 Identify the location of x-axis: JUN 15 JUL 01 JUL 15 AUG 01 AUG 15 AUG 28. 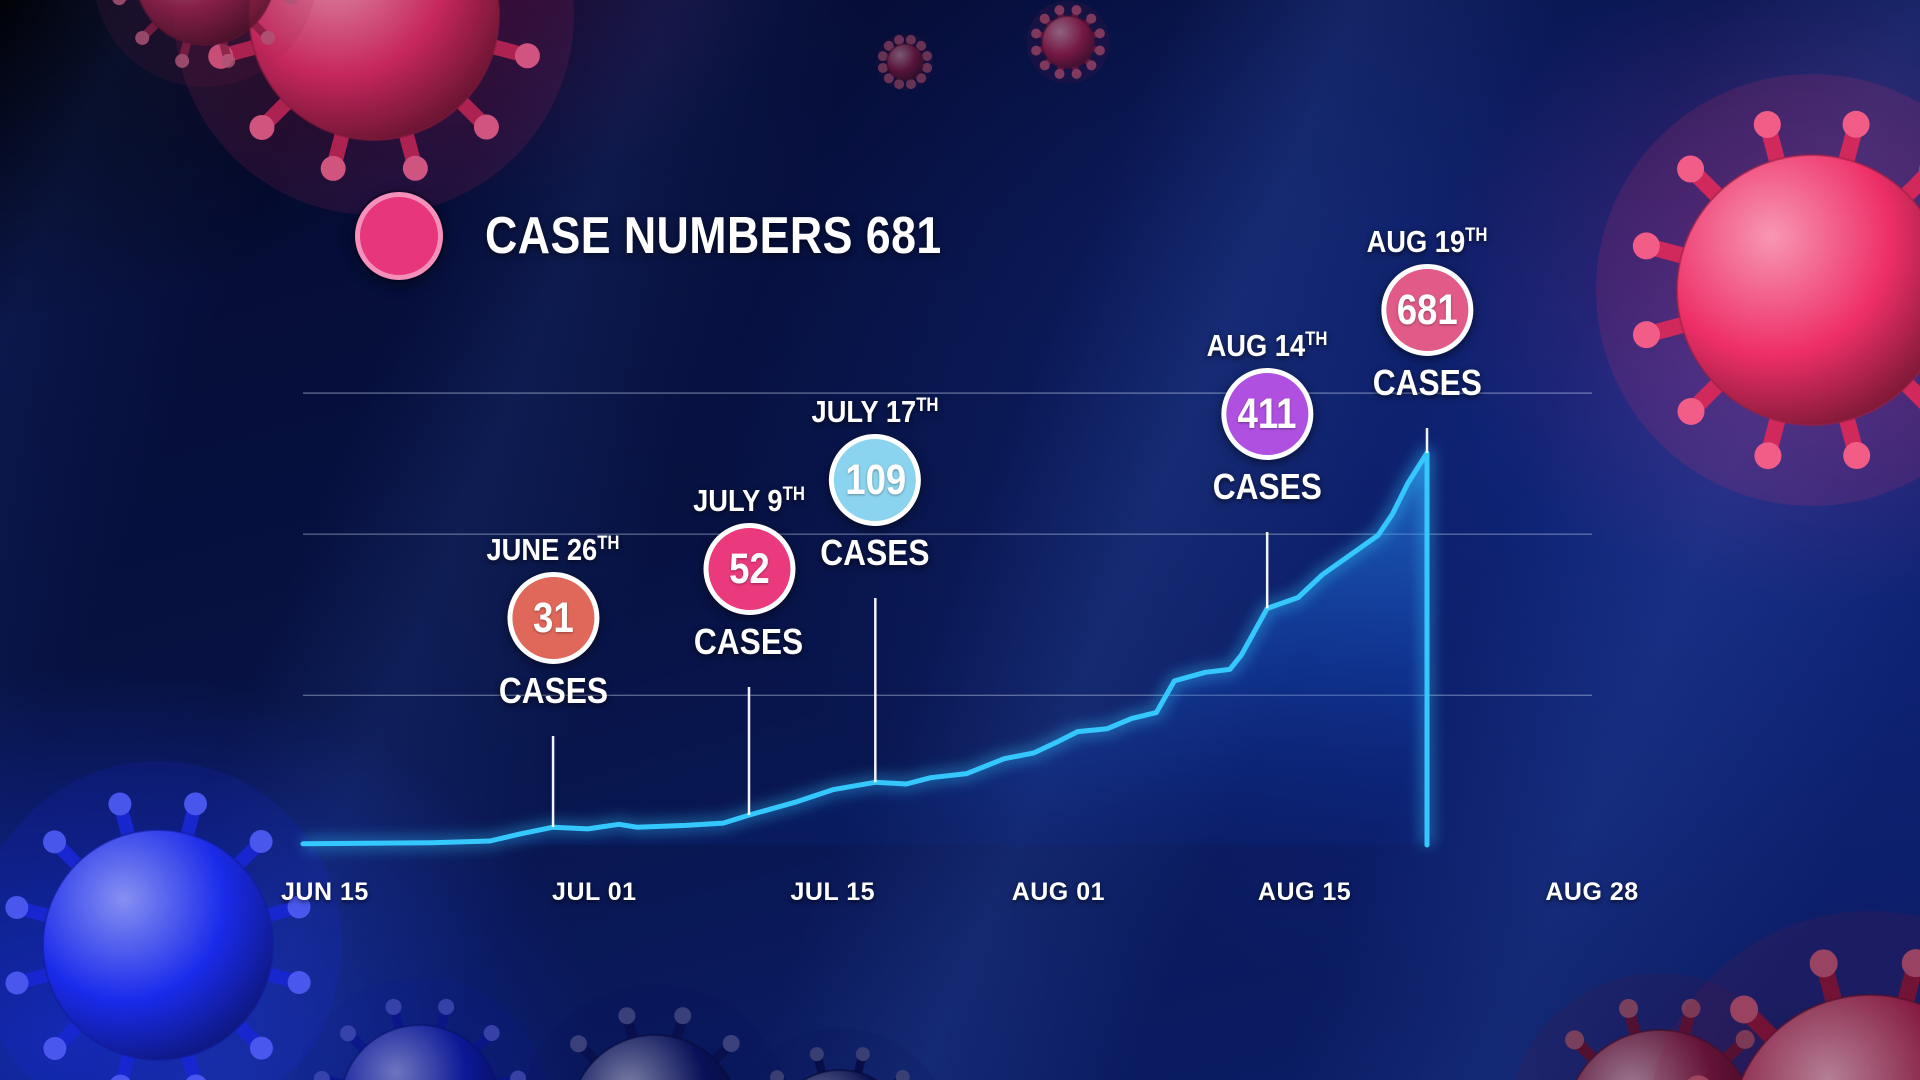
(960, 899).